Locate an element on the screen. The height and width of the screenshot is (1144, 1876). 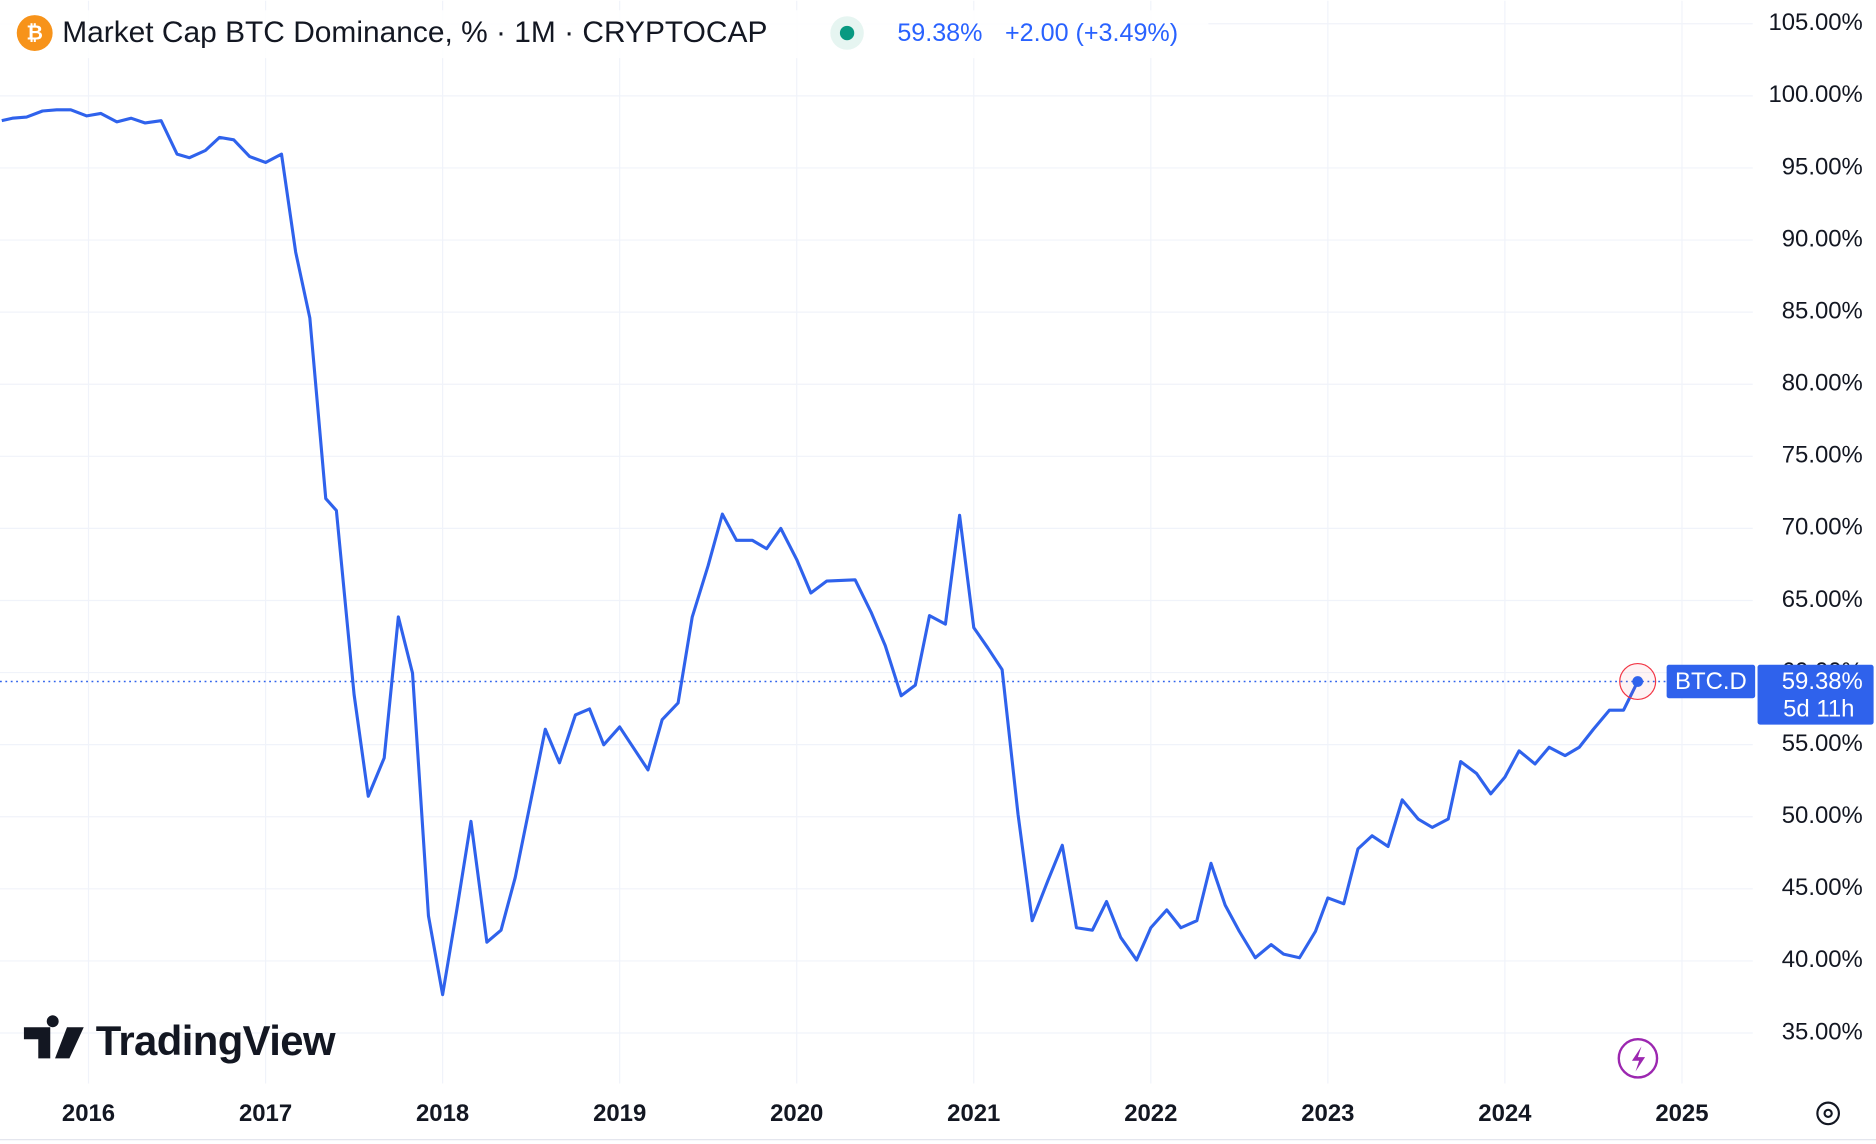
countdown-label: 5d 11h is located at coordinates (1818, 709).